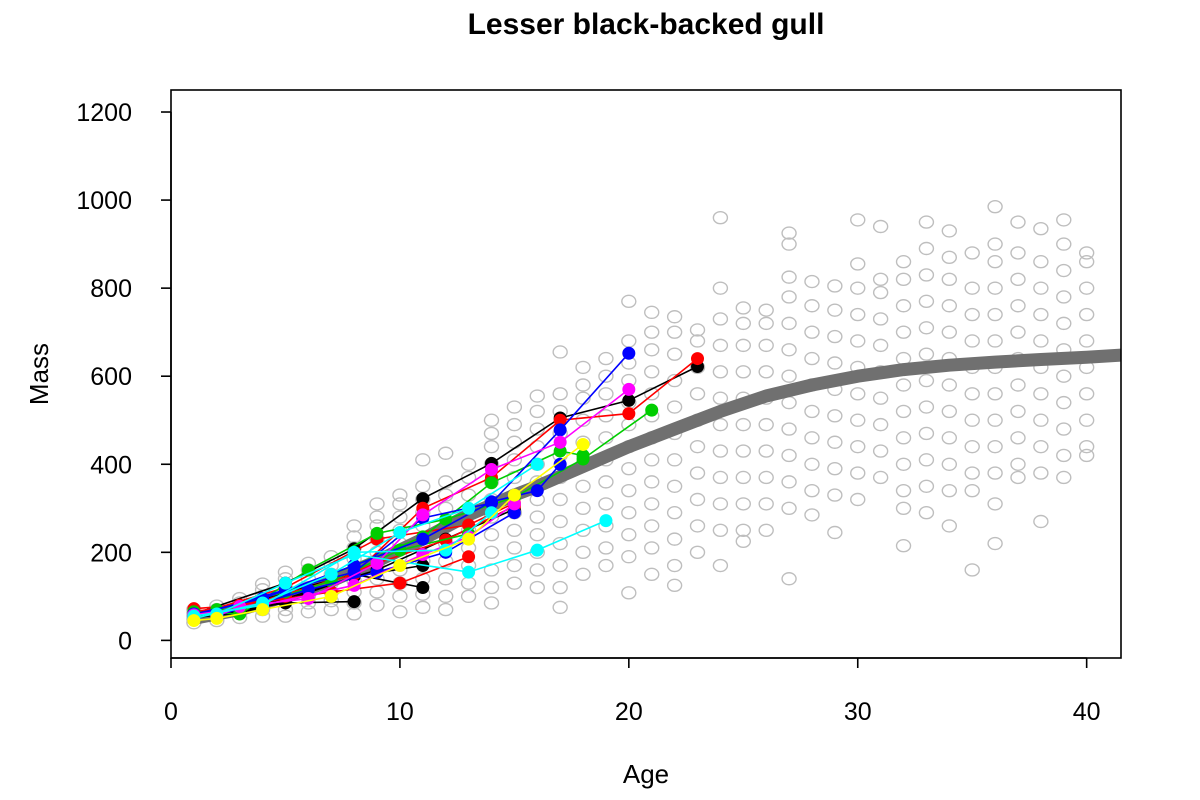 Image resolution: width=1200 pixels, height=800 pixels. I want to click on y-axis-label: Mass, so click(39, 374).